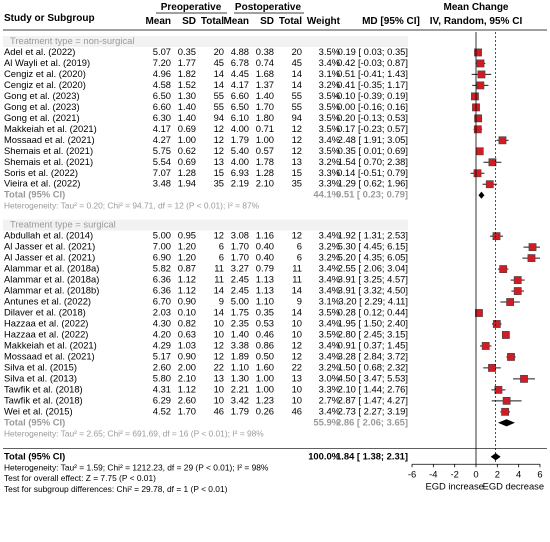  Describe the element at coordinates (187, 95) in the screenshot. I see `pre-sd: 1.30` at that location.